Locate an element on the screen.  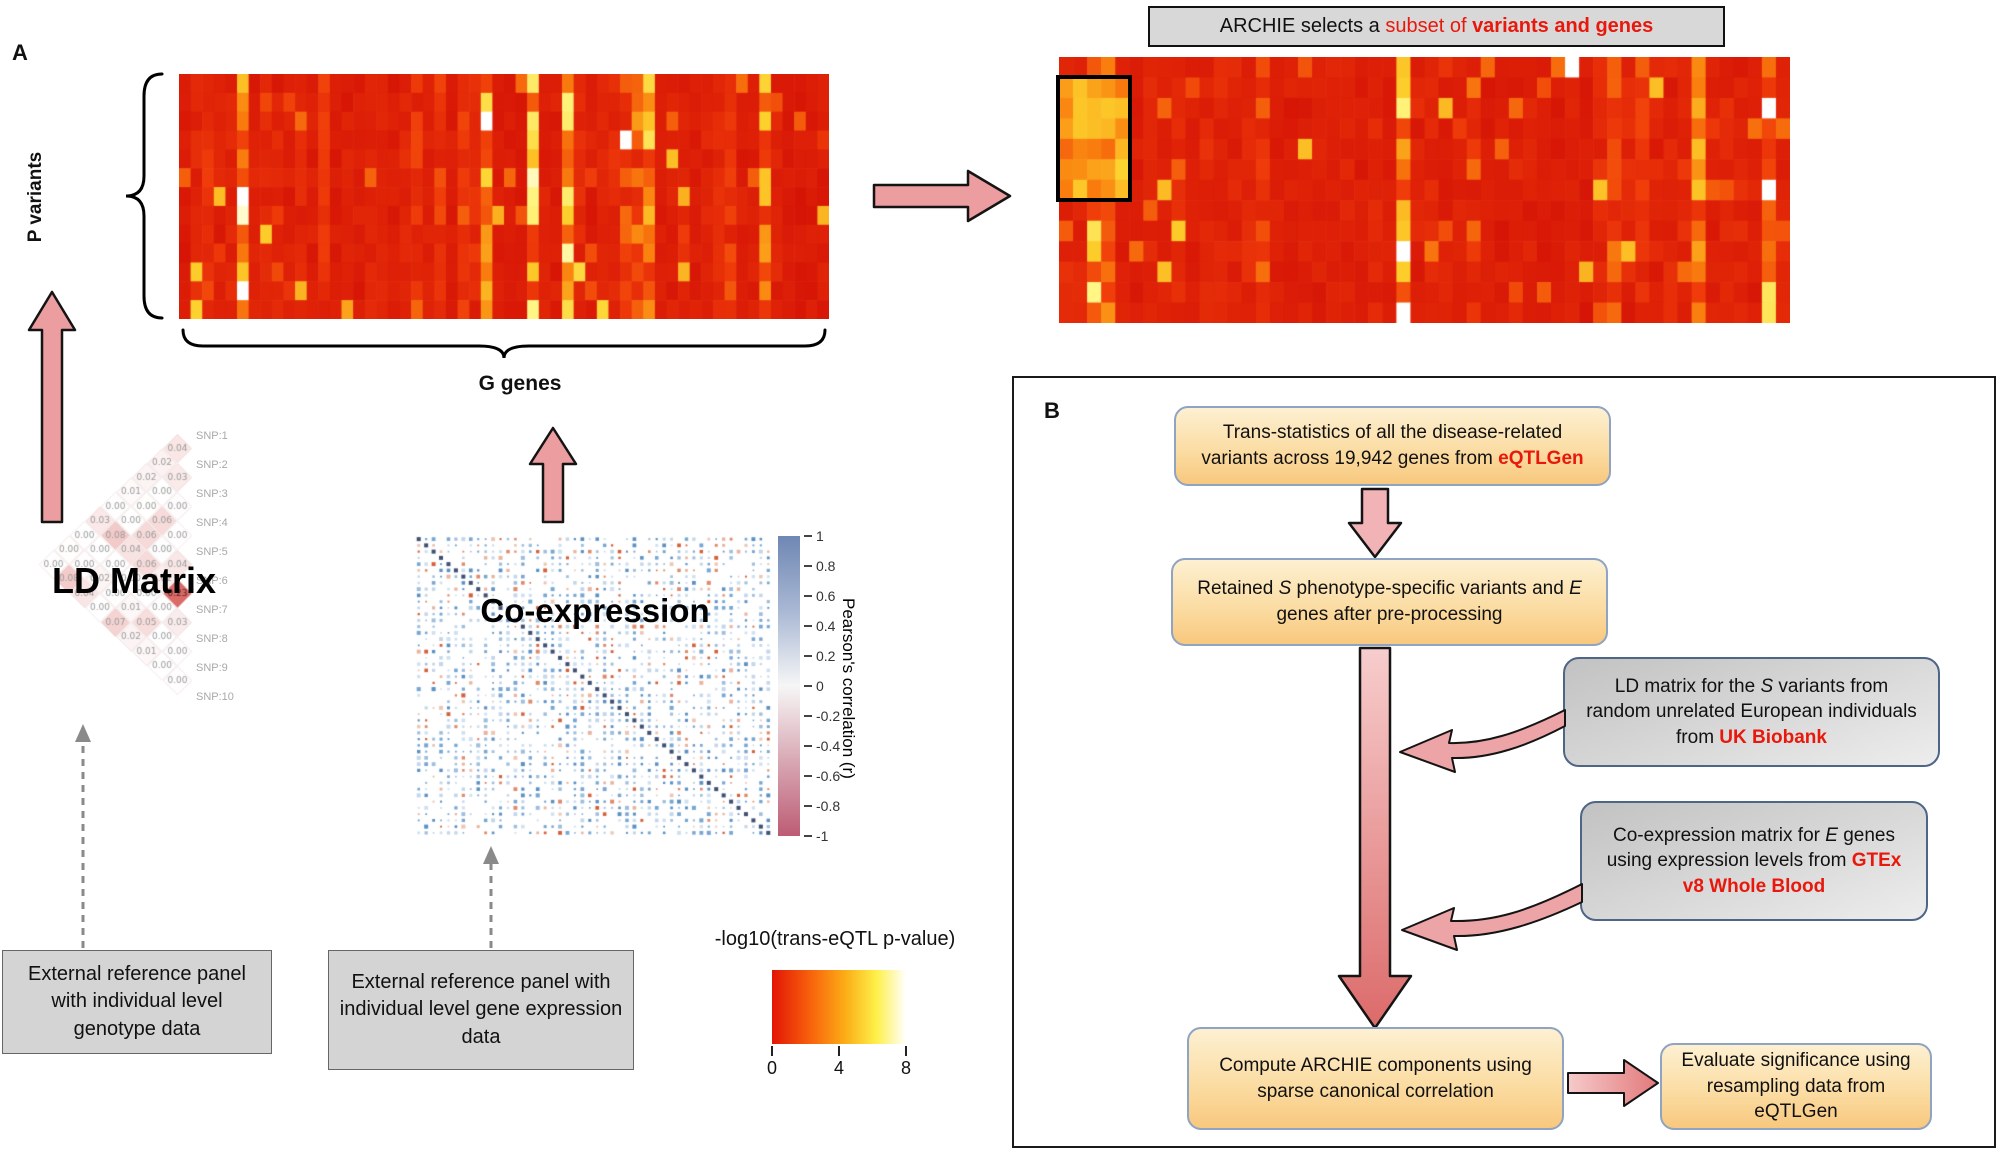
selected-subset-box is located at coordinates (1094, 138).